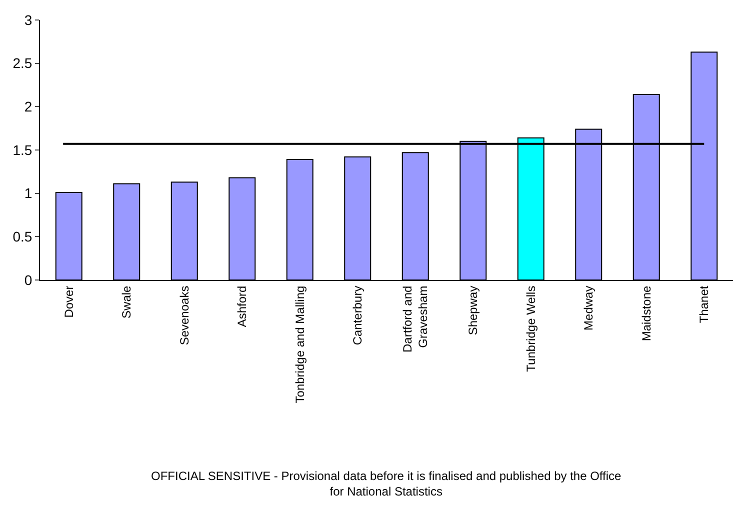  I want to click on y-tick-label: 0, so click(28, 280).